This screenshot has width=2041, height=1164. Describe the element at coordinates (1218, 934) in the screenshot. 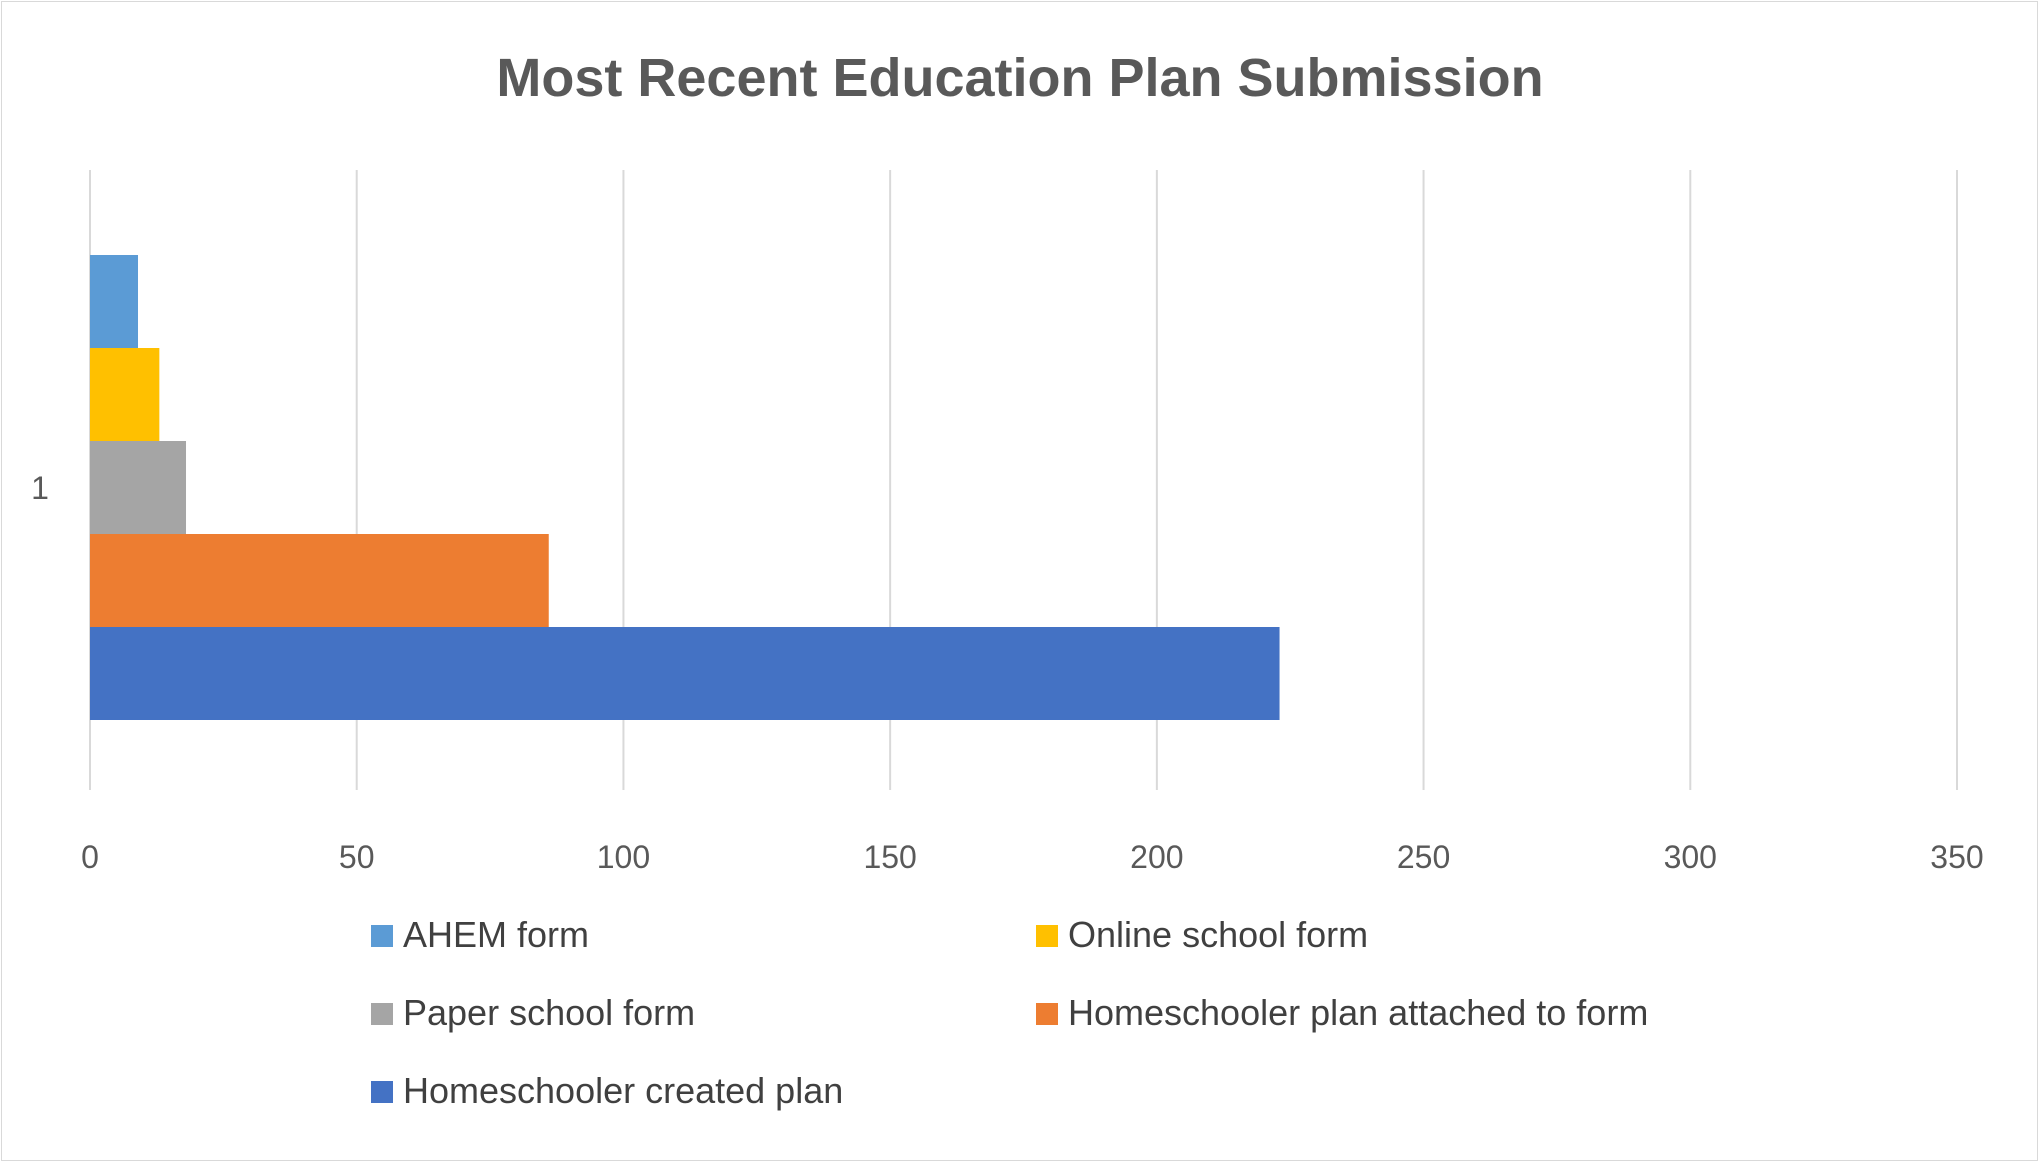

I see `legend-label-online-school-form: Online school form` at that location.